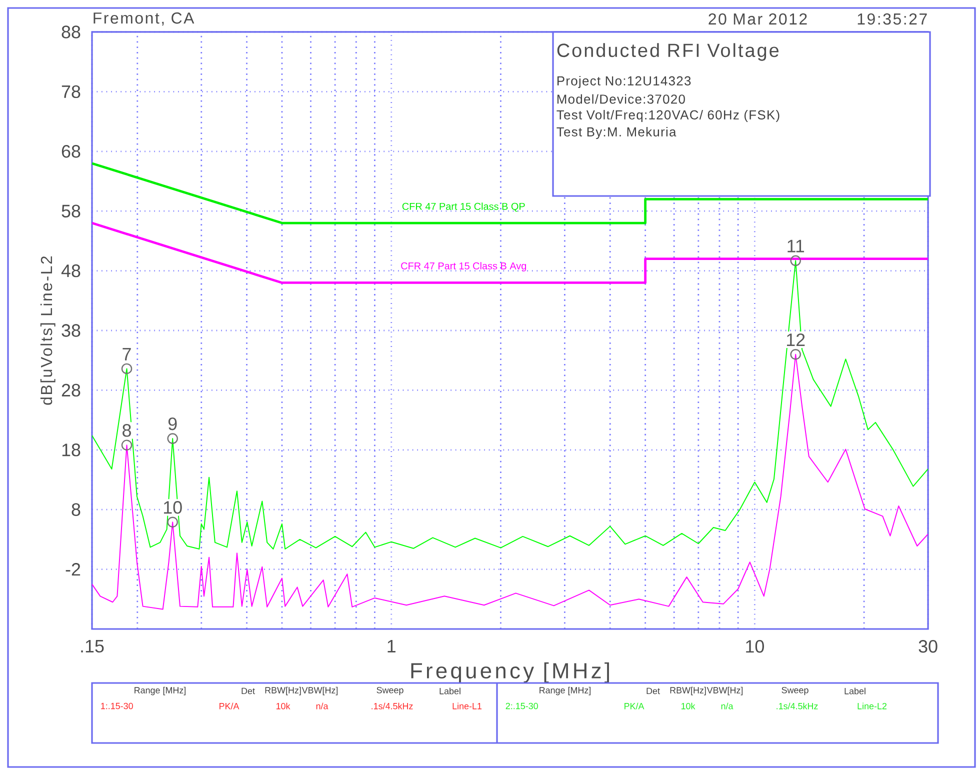  Describe the element at coordinates (126, 354) in the screenshot. I see `annotation: 7` at that location.